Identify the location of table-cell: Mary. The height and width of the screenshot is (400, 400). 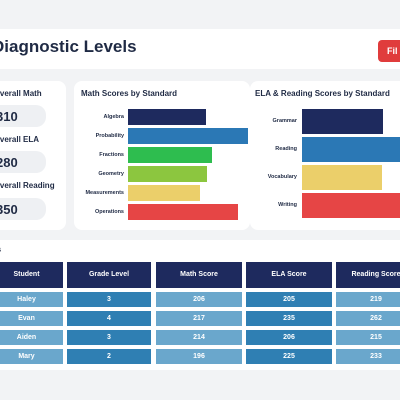
(31, 356).